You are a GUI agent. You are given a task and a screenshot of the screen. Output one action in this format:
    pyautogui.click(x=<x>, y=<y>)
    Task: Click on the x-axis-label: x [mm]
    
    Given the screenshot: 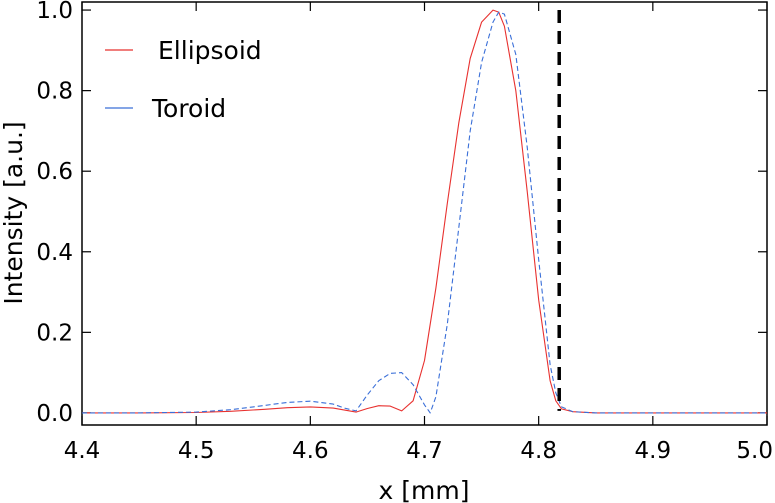 What is the action you would take?
    pyautogui.click(x=424, y=489)
    